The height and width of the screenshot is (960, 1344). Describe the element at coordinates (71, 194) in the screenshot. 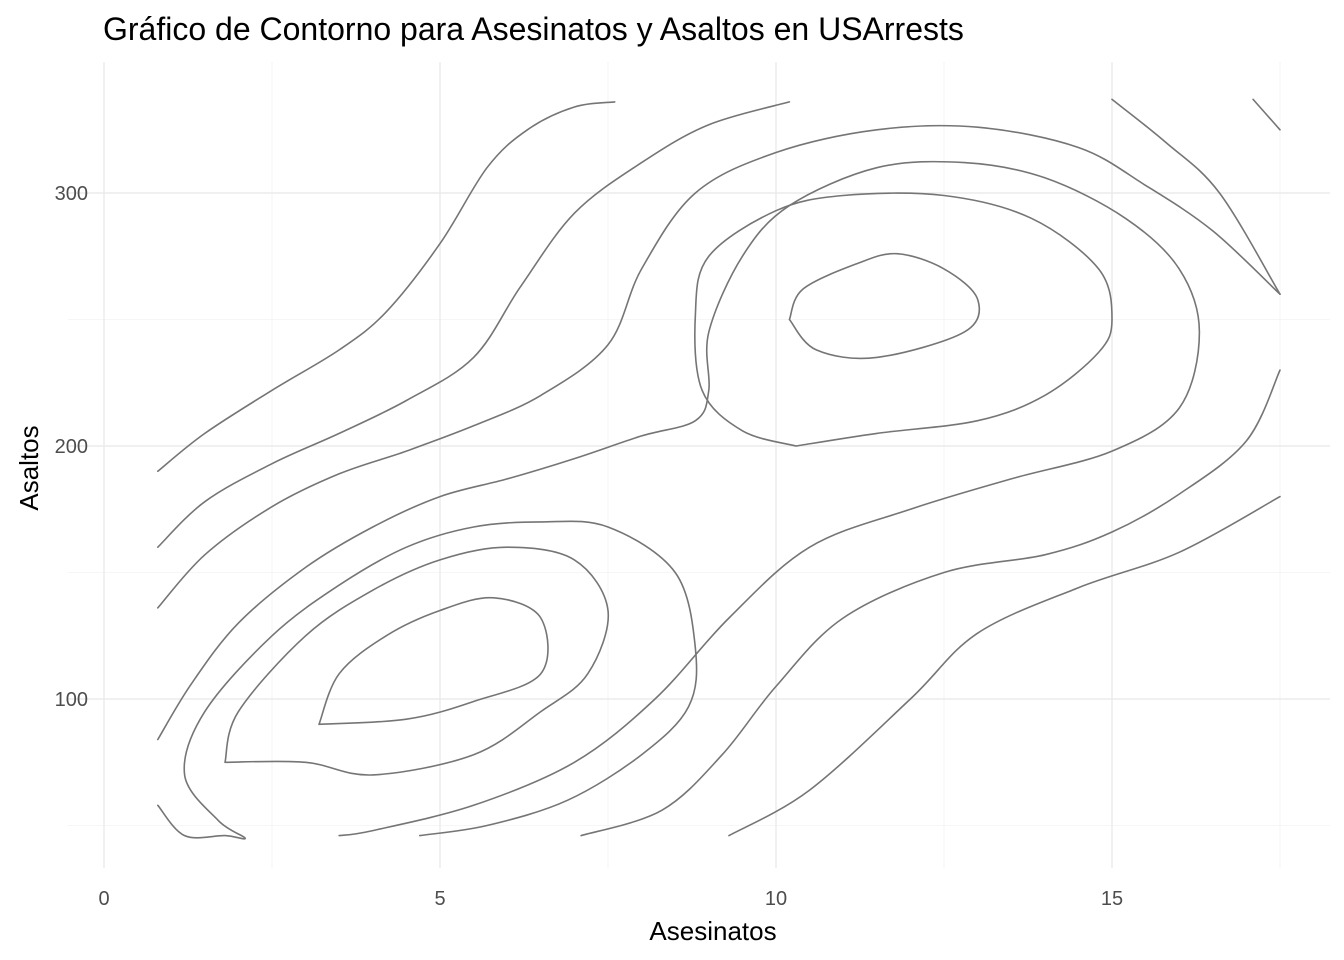

I see `y-tick-label: 300` at that location.